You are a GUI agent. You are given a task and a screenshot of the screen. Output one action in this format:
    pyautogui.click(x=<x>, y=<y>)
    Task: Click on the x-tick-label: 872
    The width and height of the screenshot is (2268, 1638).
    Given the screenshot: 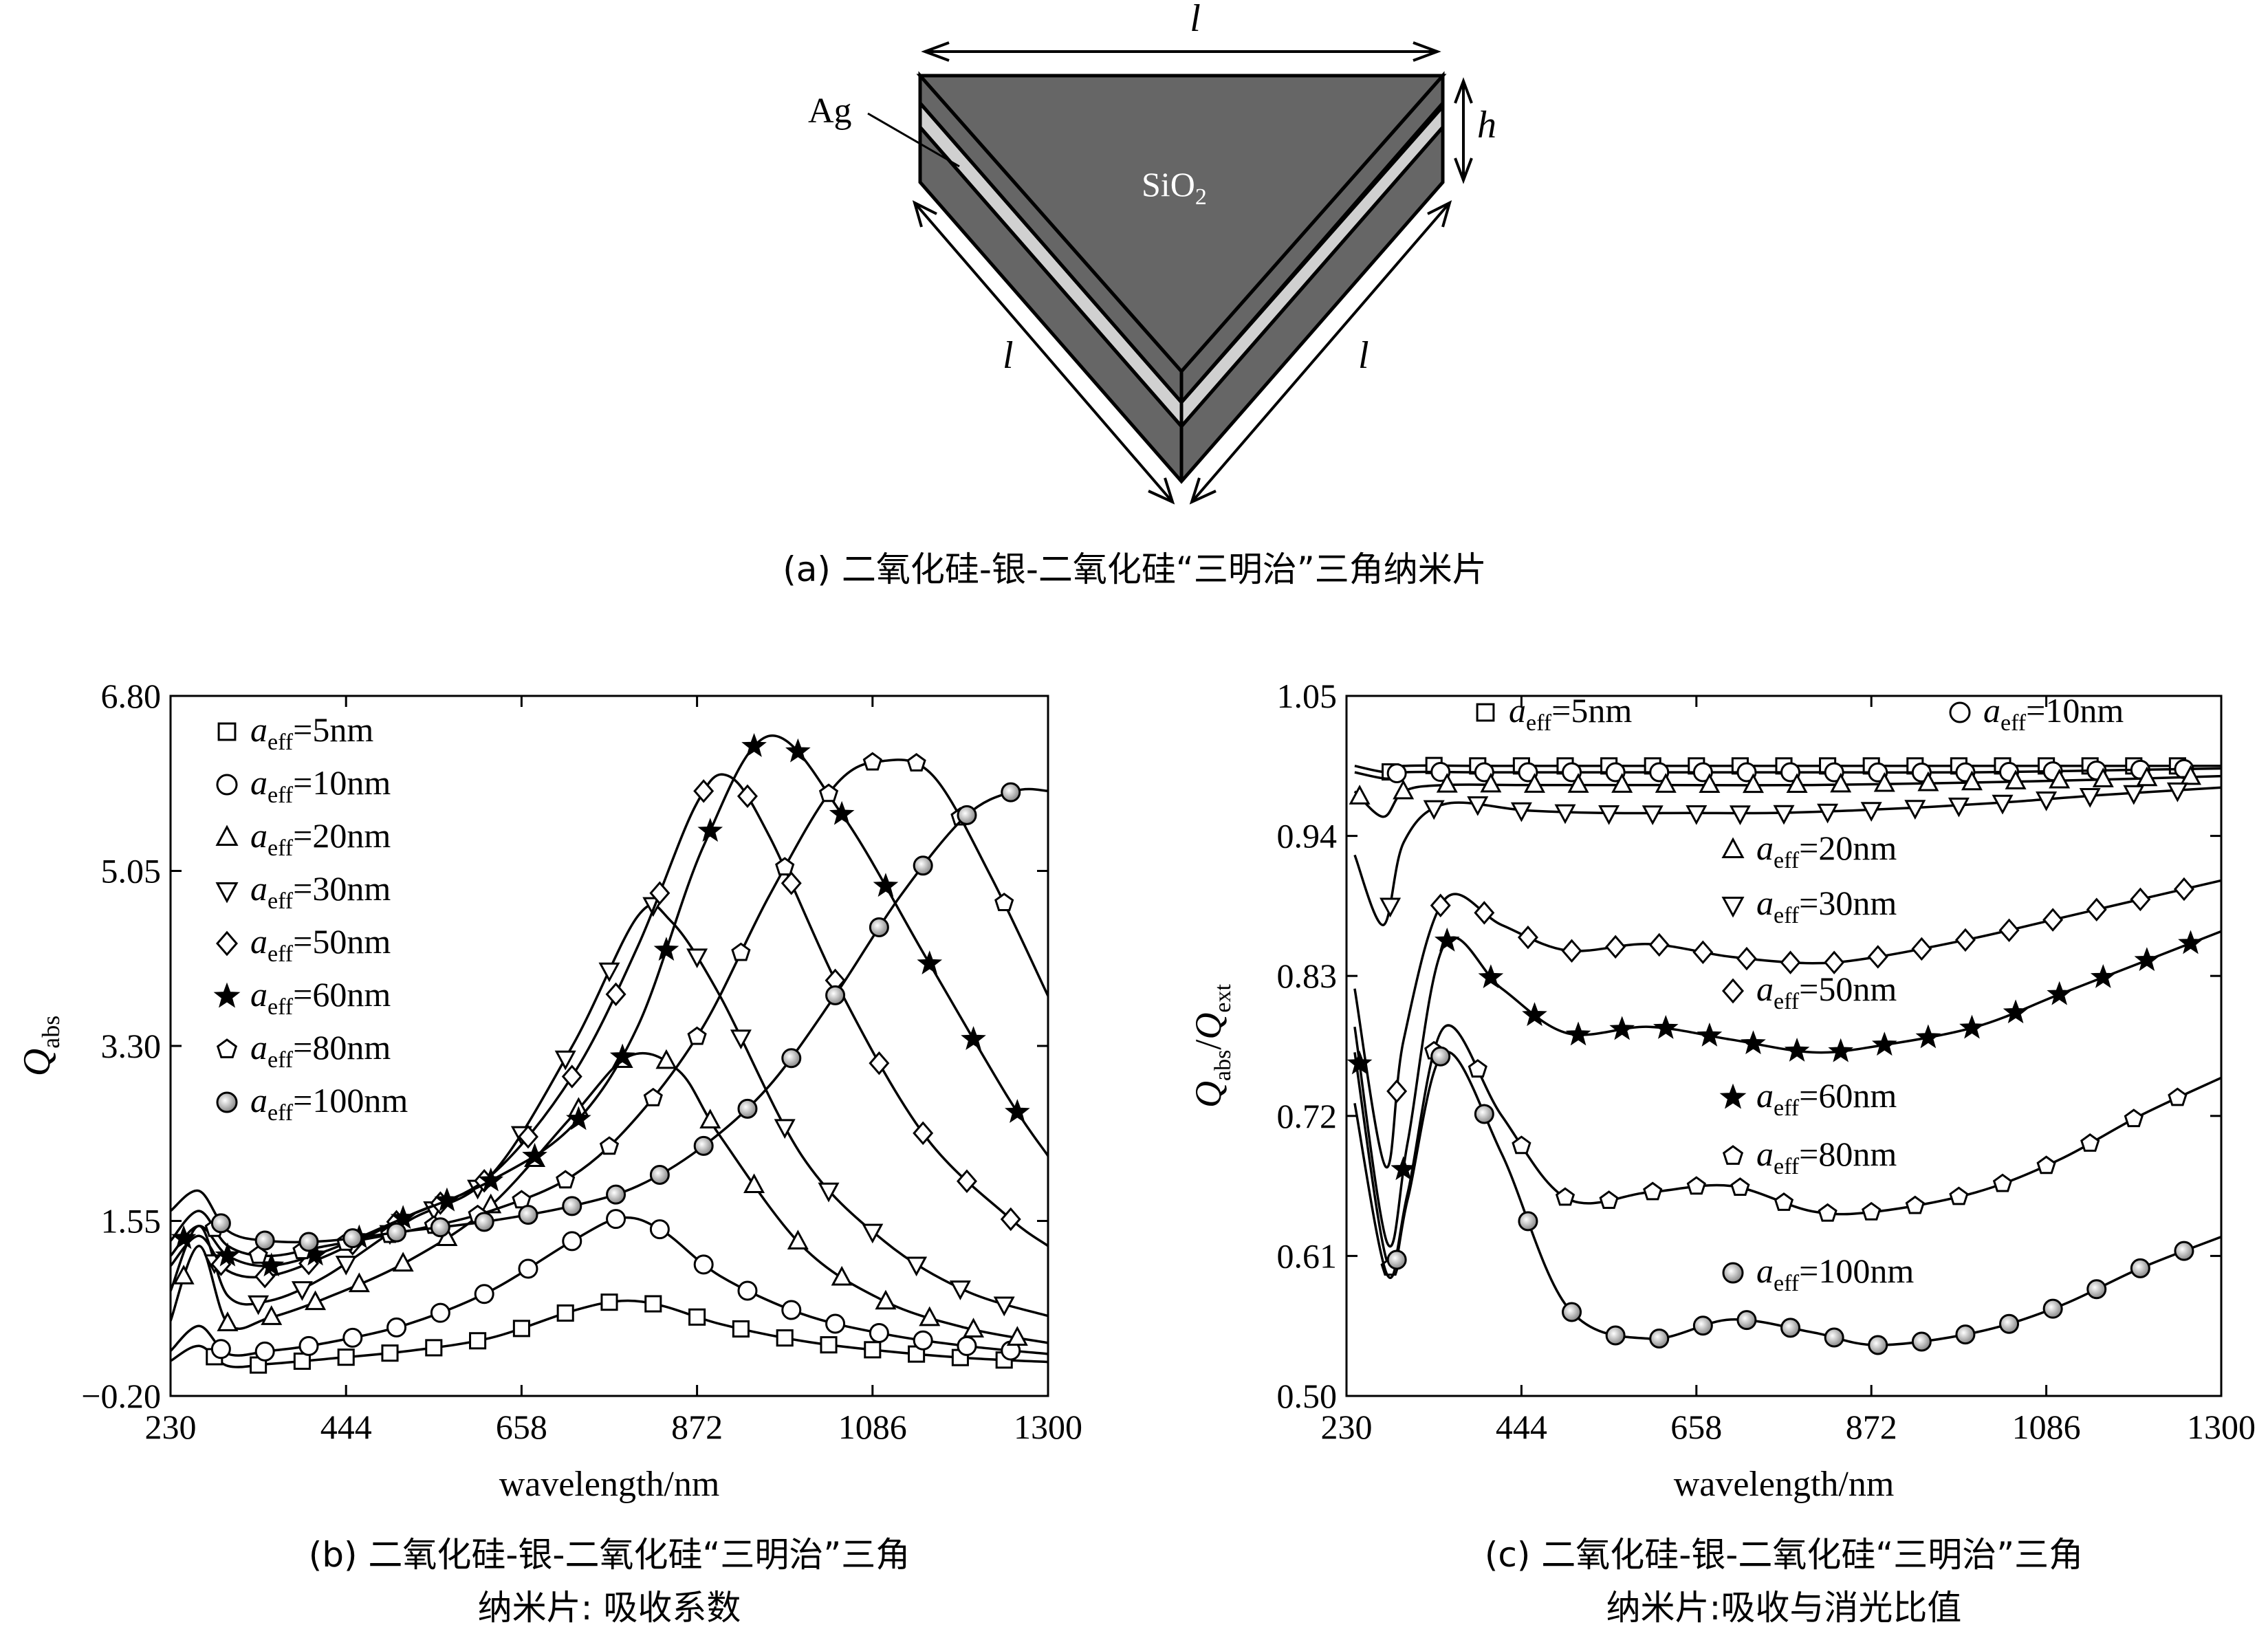 What is the action you would take?
    pyautogui.click(x=697, y=1427)
    